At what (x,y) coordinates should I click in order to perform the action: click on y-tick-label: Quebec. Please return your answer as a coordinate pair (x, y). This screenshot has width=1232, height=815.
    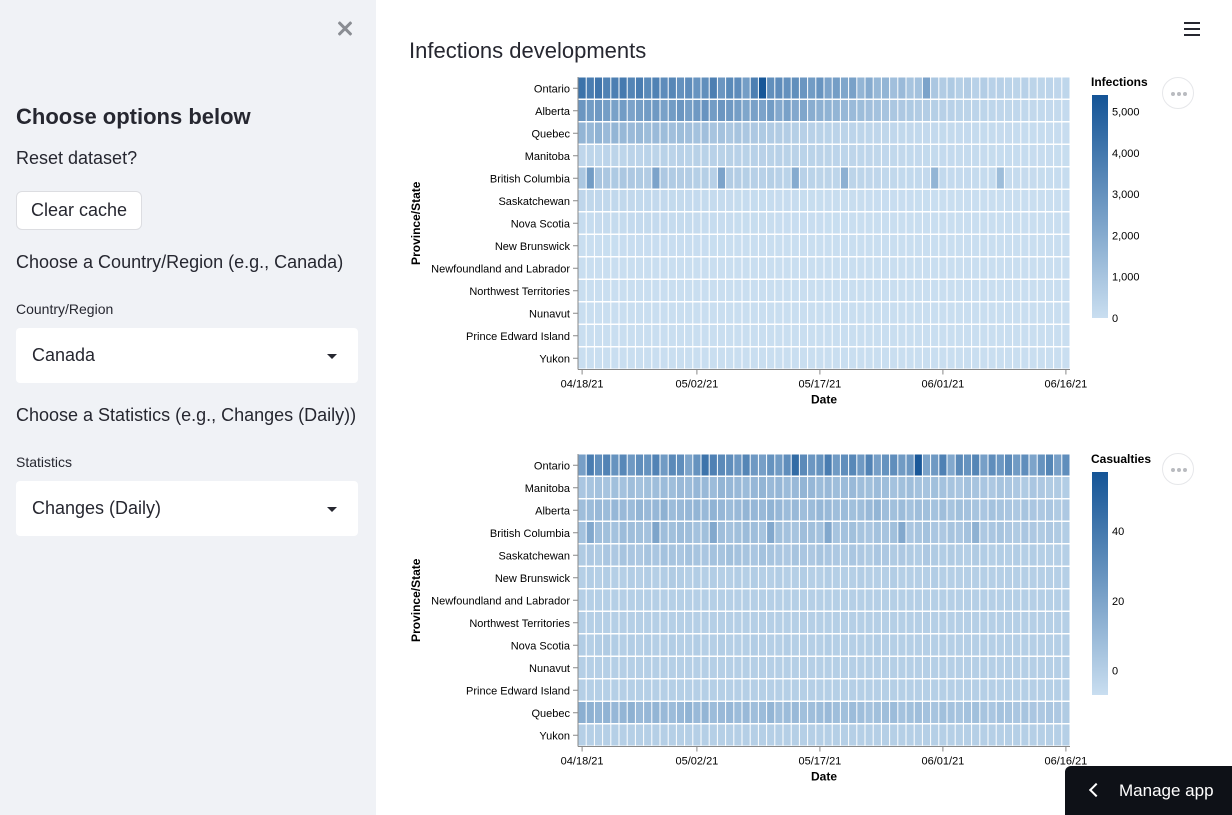
    Looking at the image, I should click on (550, 134).